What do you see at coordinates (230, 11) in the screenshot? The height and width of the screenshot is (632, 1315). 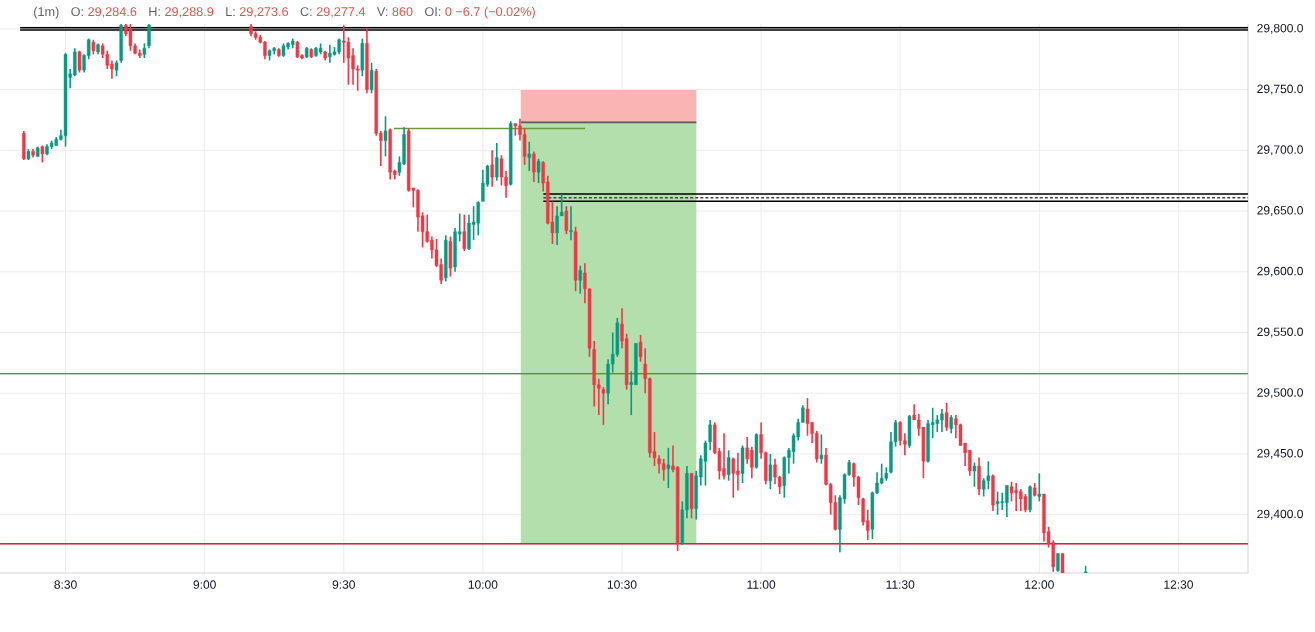 I see `text: L:` at bounding box center [230, 11].